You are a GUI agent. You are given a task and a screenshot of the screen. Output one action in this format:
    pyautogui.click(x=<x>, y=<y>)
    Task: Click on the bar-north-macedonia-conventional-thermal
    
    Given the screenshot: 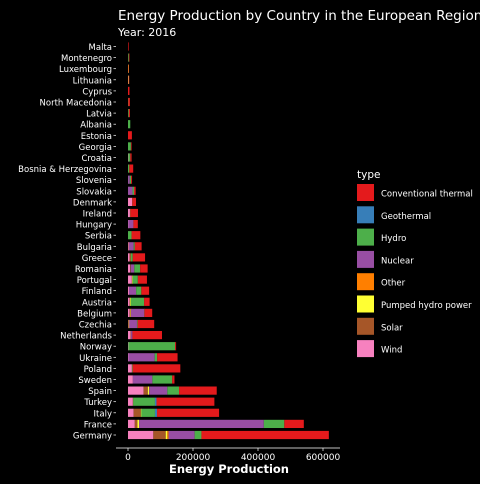 What is the action you would take?
    pyautogui.click(x=129, y=102)
    